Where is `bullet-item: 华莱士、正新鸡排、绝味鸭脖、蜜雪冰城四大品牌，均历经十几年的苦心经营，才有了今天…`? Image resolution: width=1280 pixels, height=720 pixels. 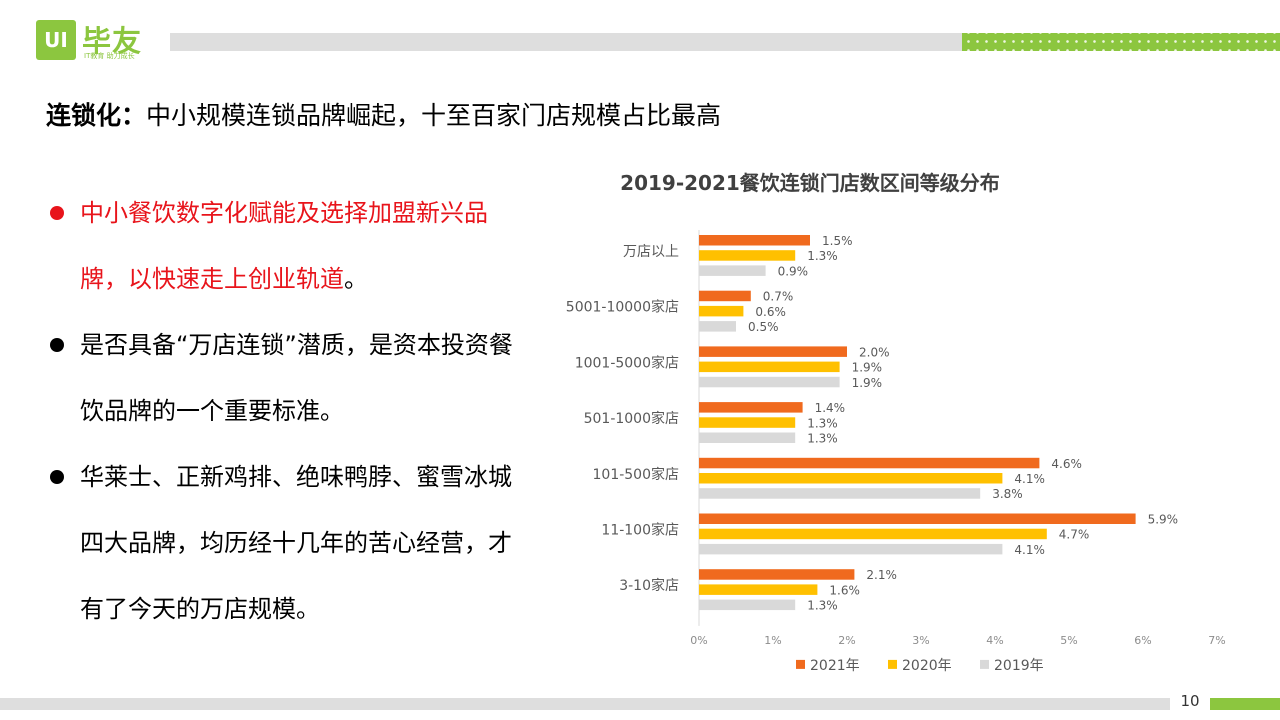
bullet-item: 华莱士、正新鸡排、绝味鸭脖、蜜雪冰城四大品牌，均历经十几年的苦心经营，才有了今天… is located at coordinates (281, 543).